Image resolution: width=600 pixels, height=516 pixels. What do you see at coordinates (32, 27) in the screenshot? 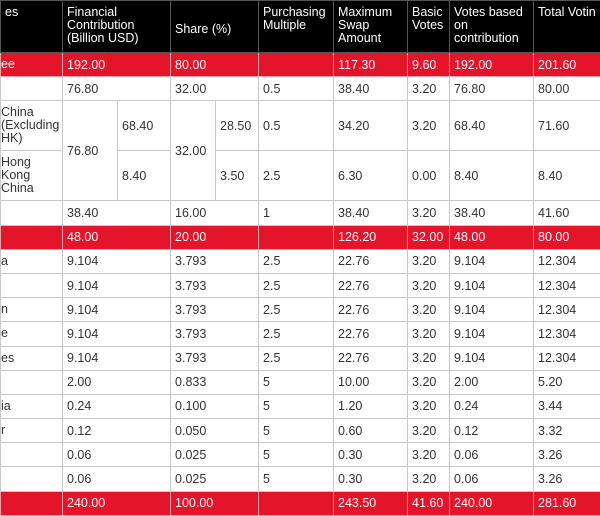
I see `header-cell: es` at bounding box center [32, 27].